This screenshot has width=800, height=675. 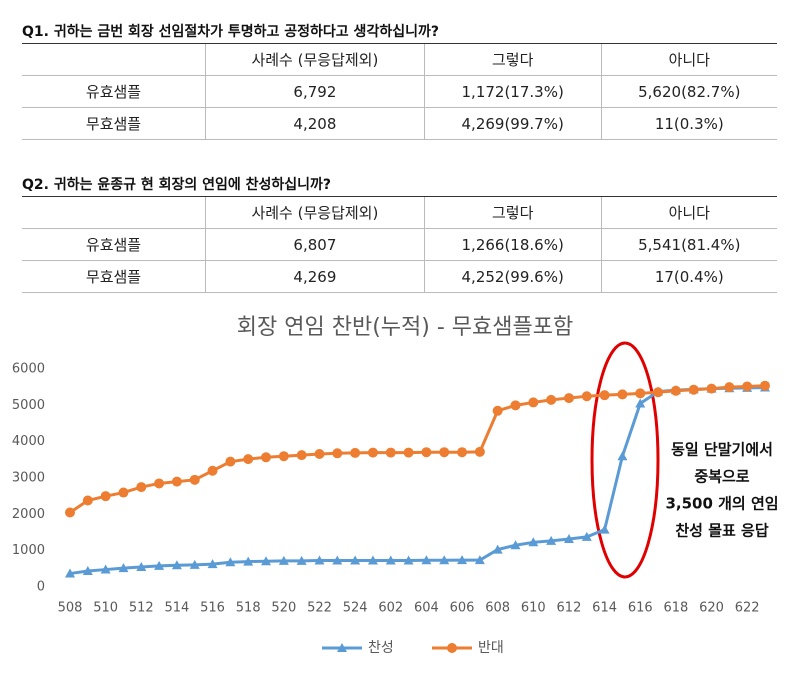 I want to click on table-row: 유효샘플 6,807 1,266(18.6%) 5,541(81.4%), so click(x=399, y=244).